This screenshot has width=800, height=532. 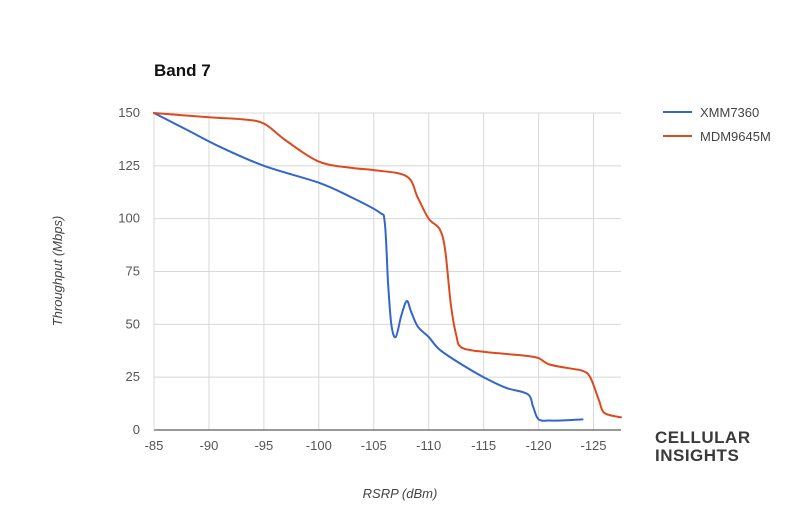 What do you see at coordinates (154, 445) in the screenshot?
I see `x-tick-label: -85` at bounding box center [154, 445].